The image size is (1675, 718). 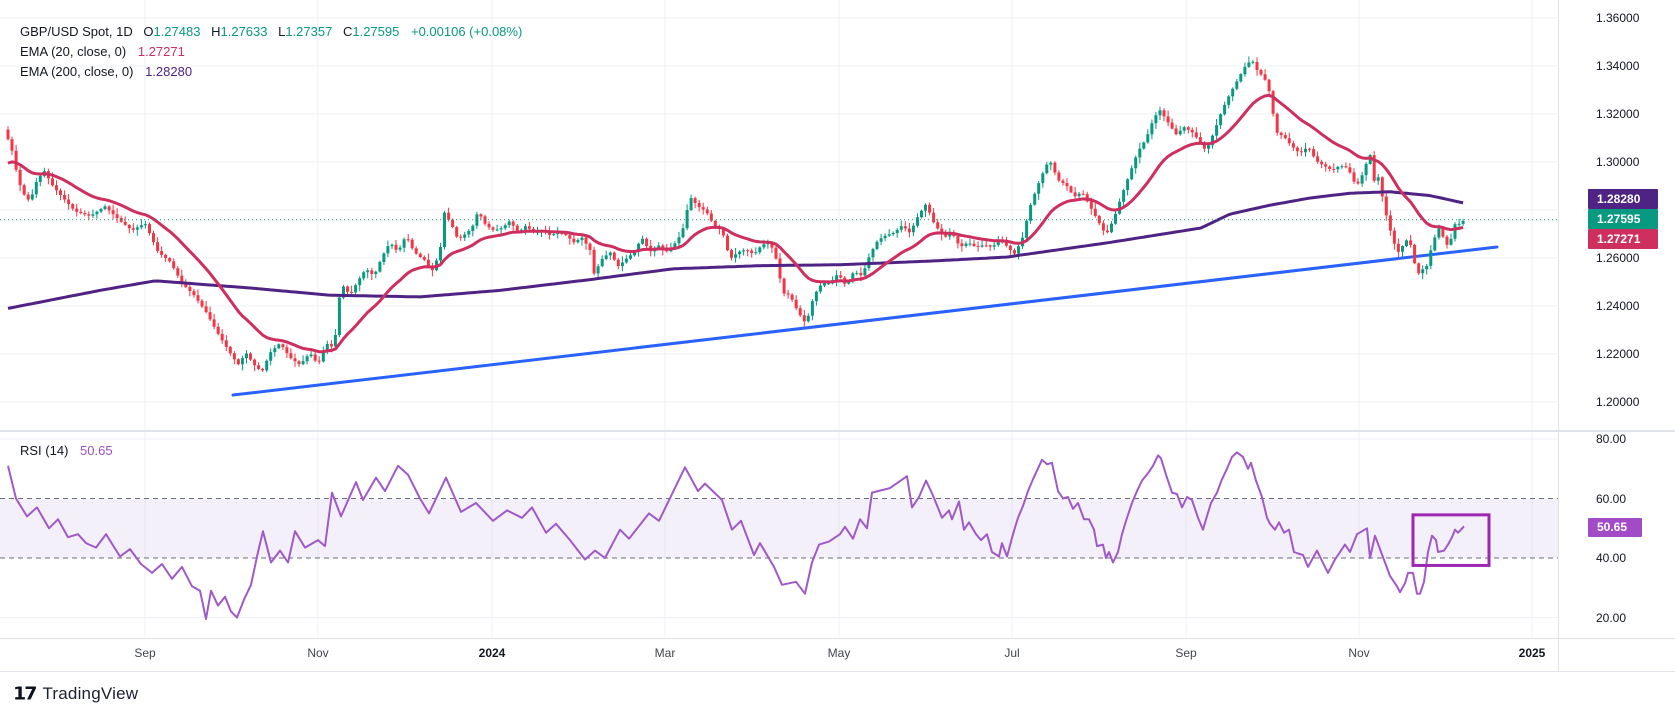 I want to click on time-axis-label: Mar, so click(x=665, y=653).